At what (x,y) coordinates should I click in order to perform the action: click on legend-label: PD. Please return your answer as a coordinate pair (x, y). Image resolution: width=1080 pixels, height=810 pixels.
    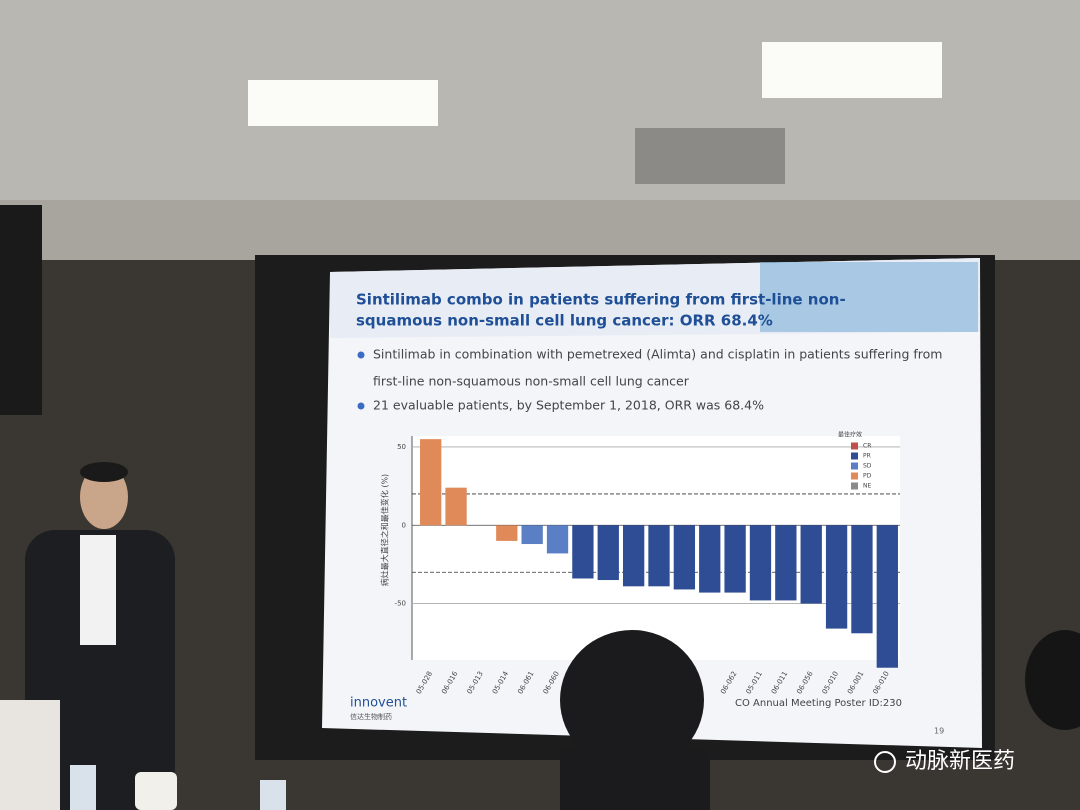
    Looking at the image, I should click on (867, 476).